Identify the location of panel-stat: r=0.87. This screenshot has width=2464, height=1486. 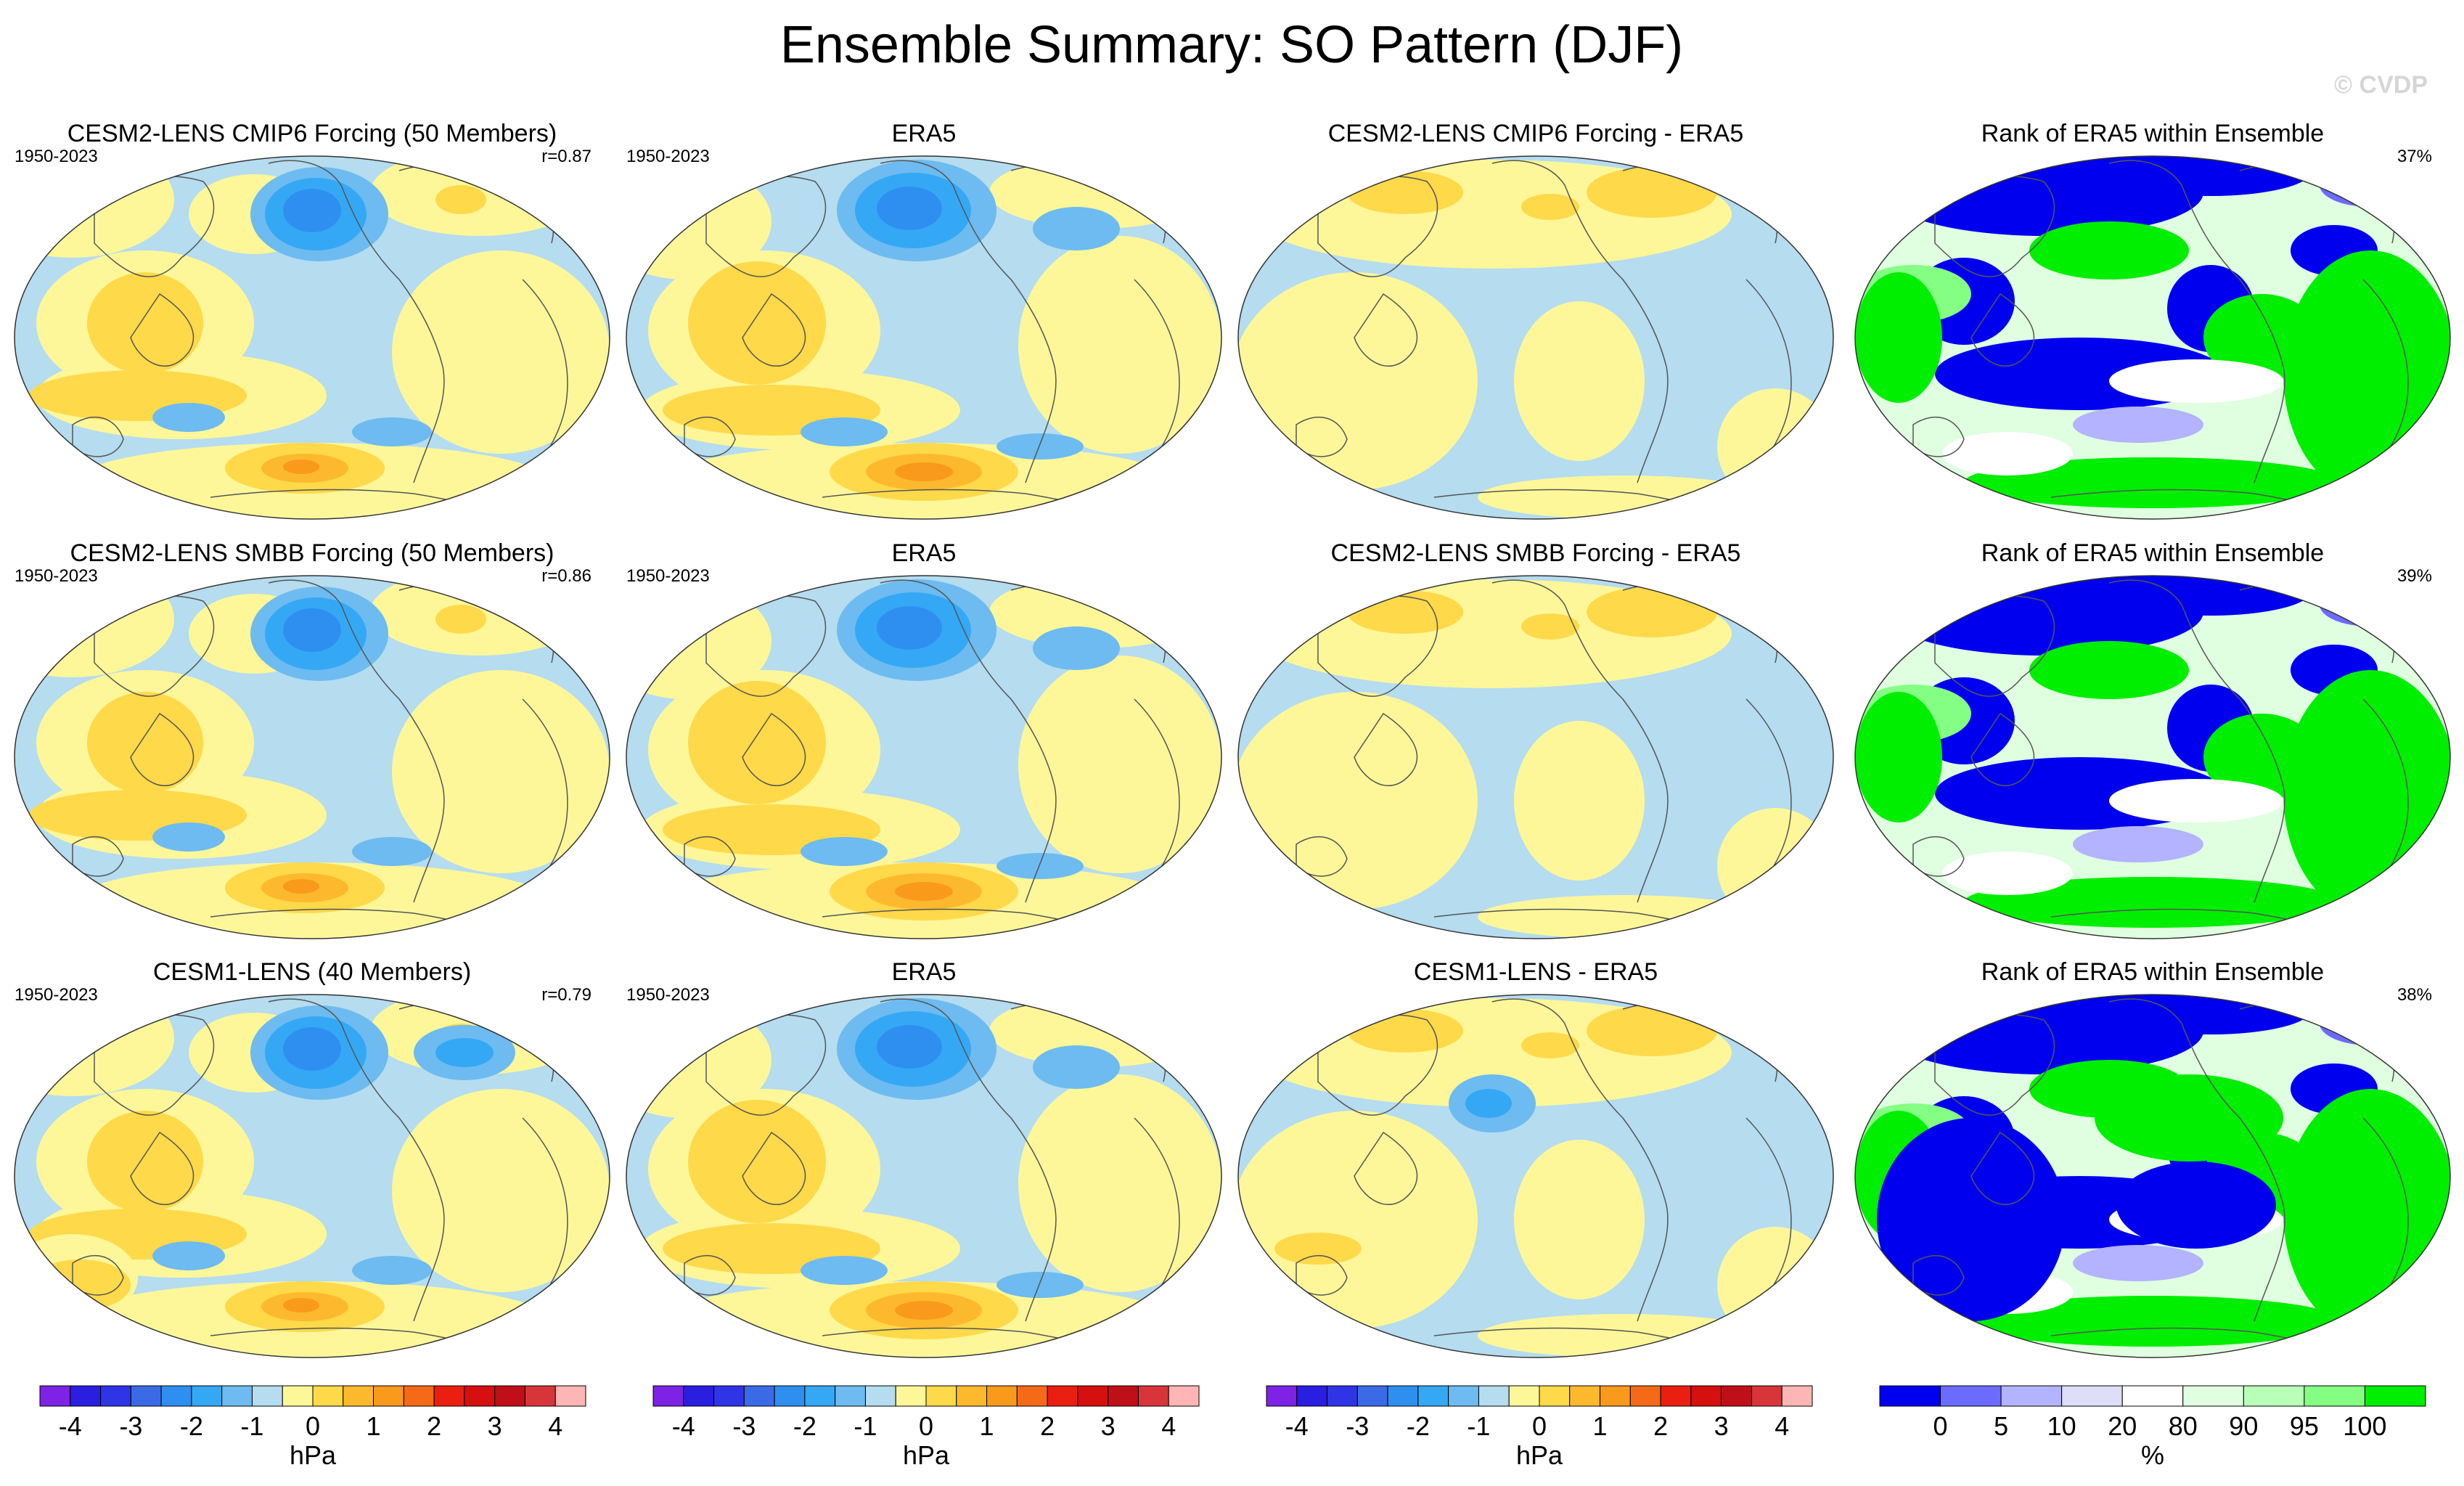
(566, 157).